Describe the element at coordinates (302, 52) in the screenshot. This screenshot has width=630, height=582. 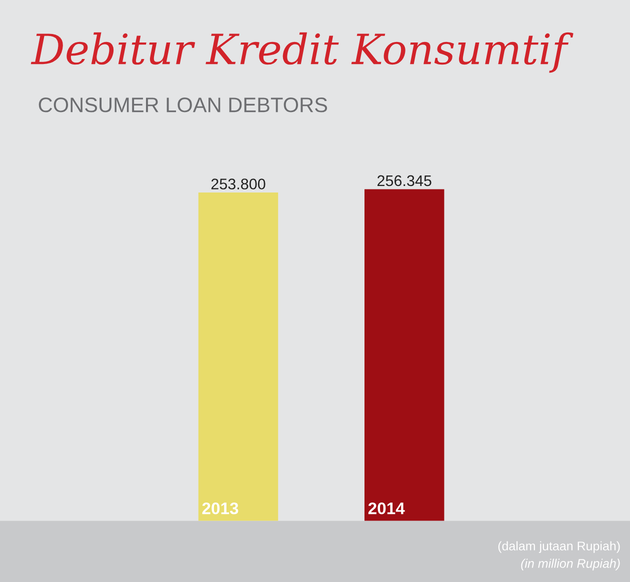
I see `chart-title: Debitur Kredit Konsumtif` at that location.